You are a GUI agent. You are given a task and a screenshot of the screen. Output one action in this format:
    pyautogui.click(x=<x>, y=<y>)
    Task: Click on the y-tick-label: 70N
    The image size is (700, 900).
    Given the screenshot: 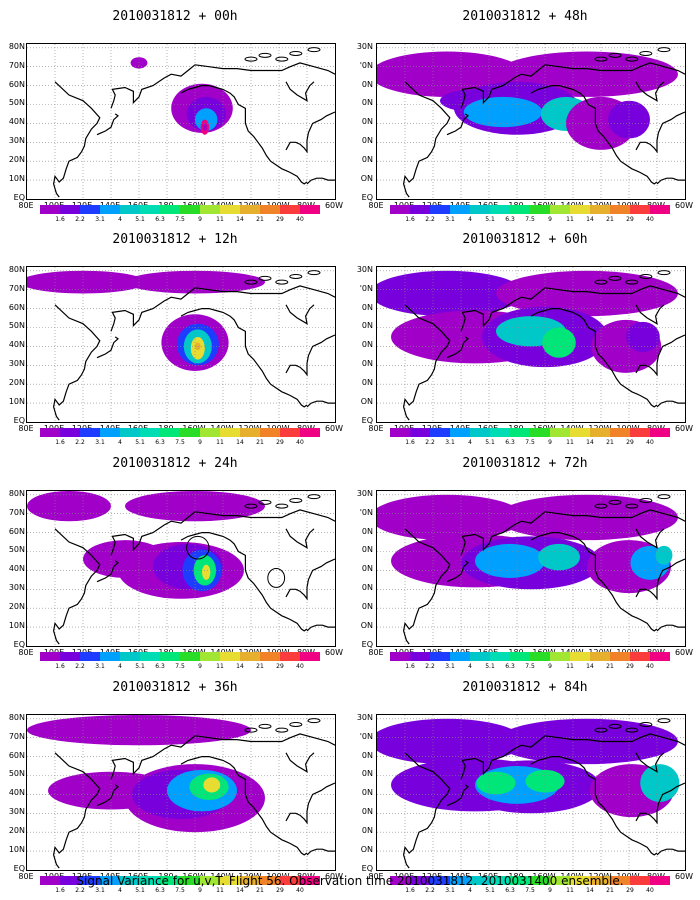 What is the action you would take?
    pyautogui.click(x=16, y=65)
    